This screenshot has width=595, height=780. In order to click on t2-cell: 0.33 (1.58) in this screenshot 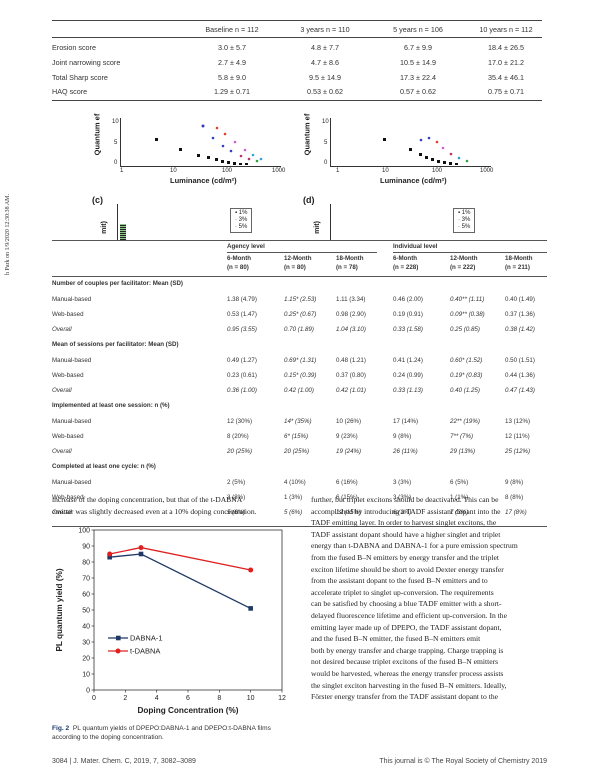, I will do `click(408, 329)`.